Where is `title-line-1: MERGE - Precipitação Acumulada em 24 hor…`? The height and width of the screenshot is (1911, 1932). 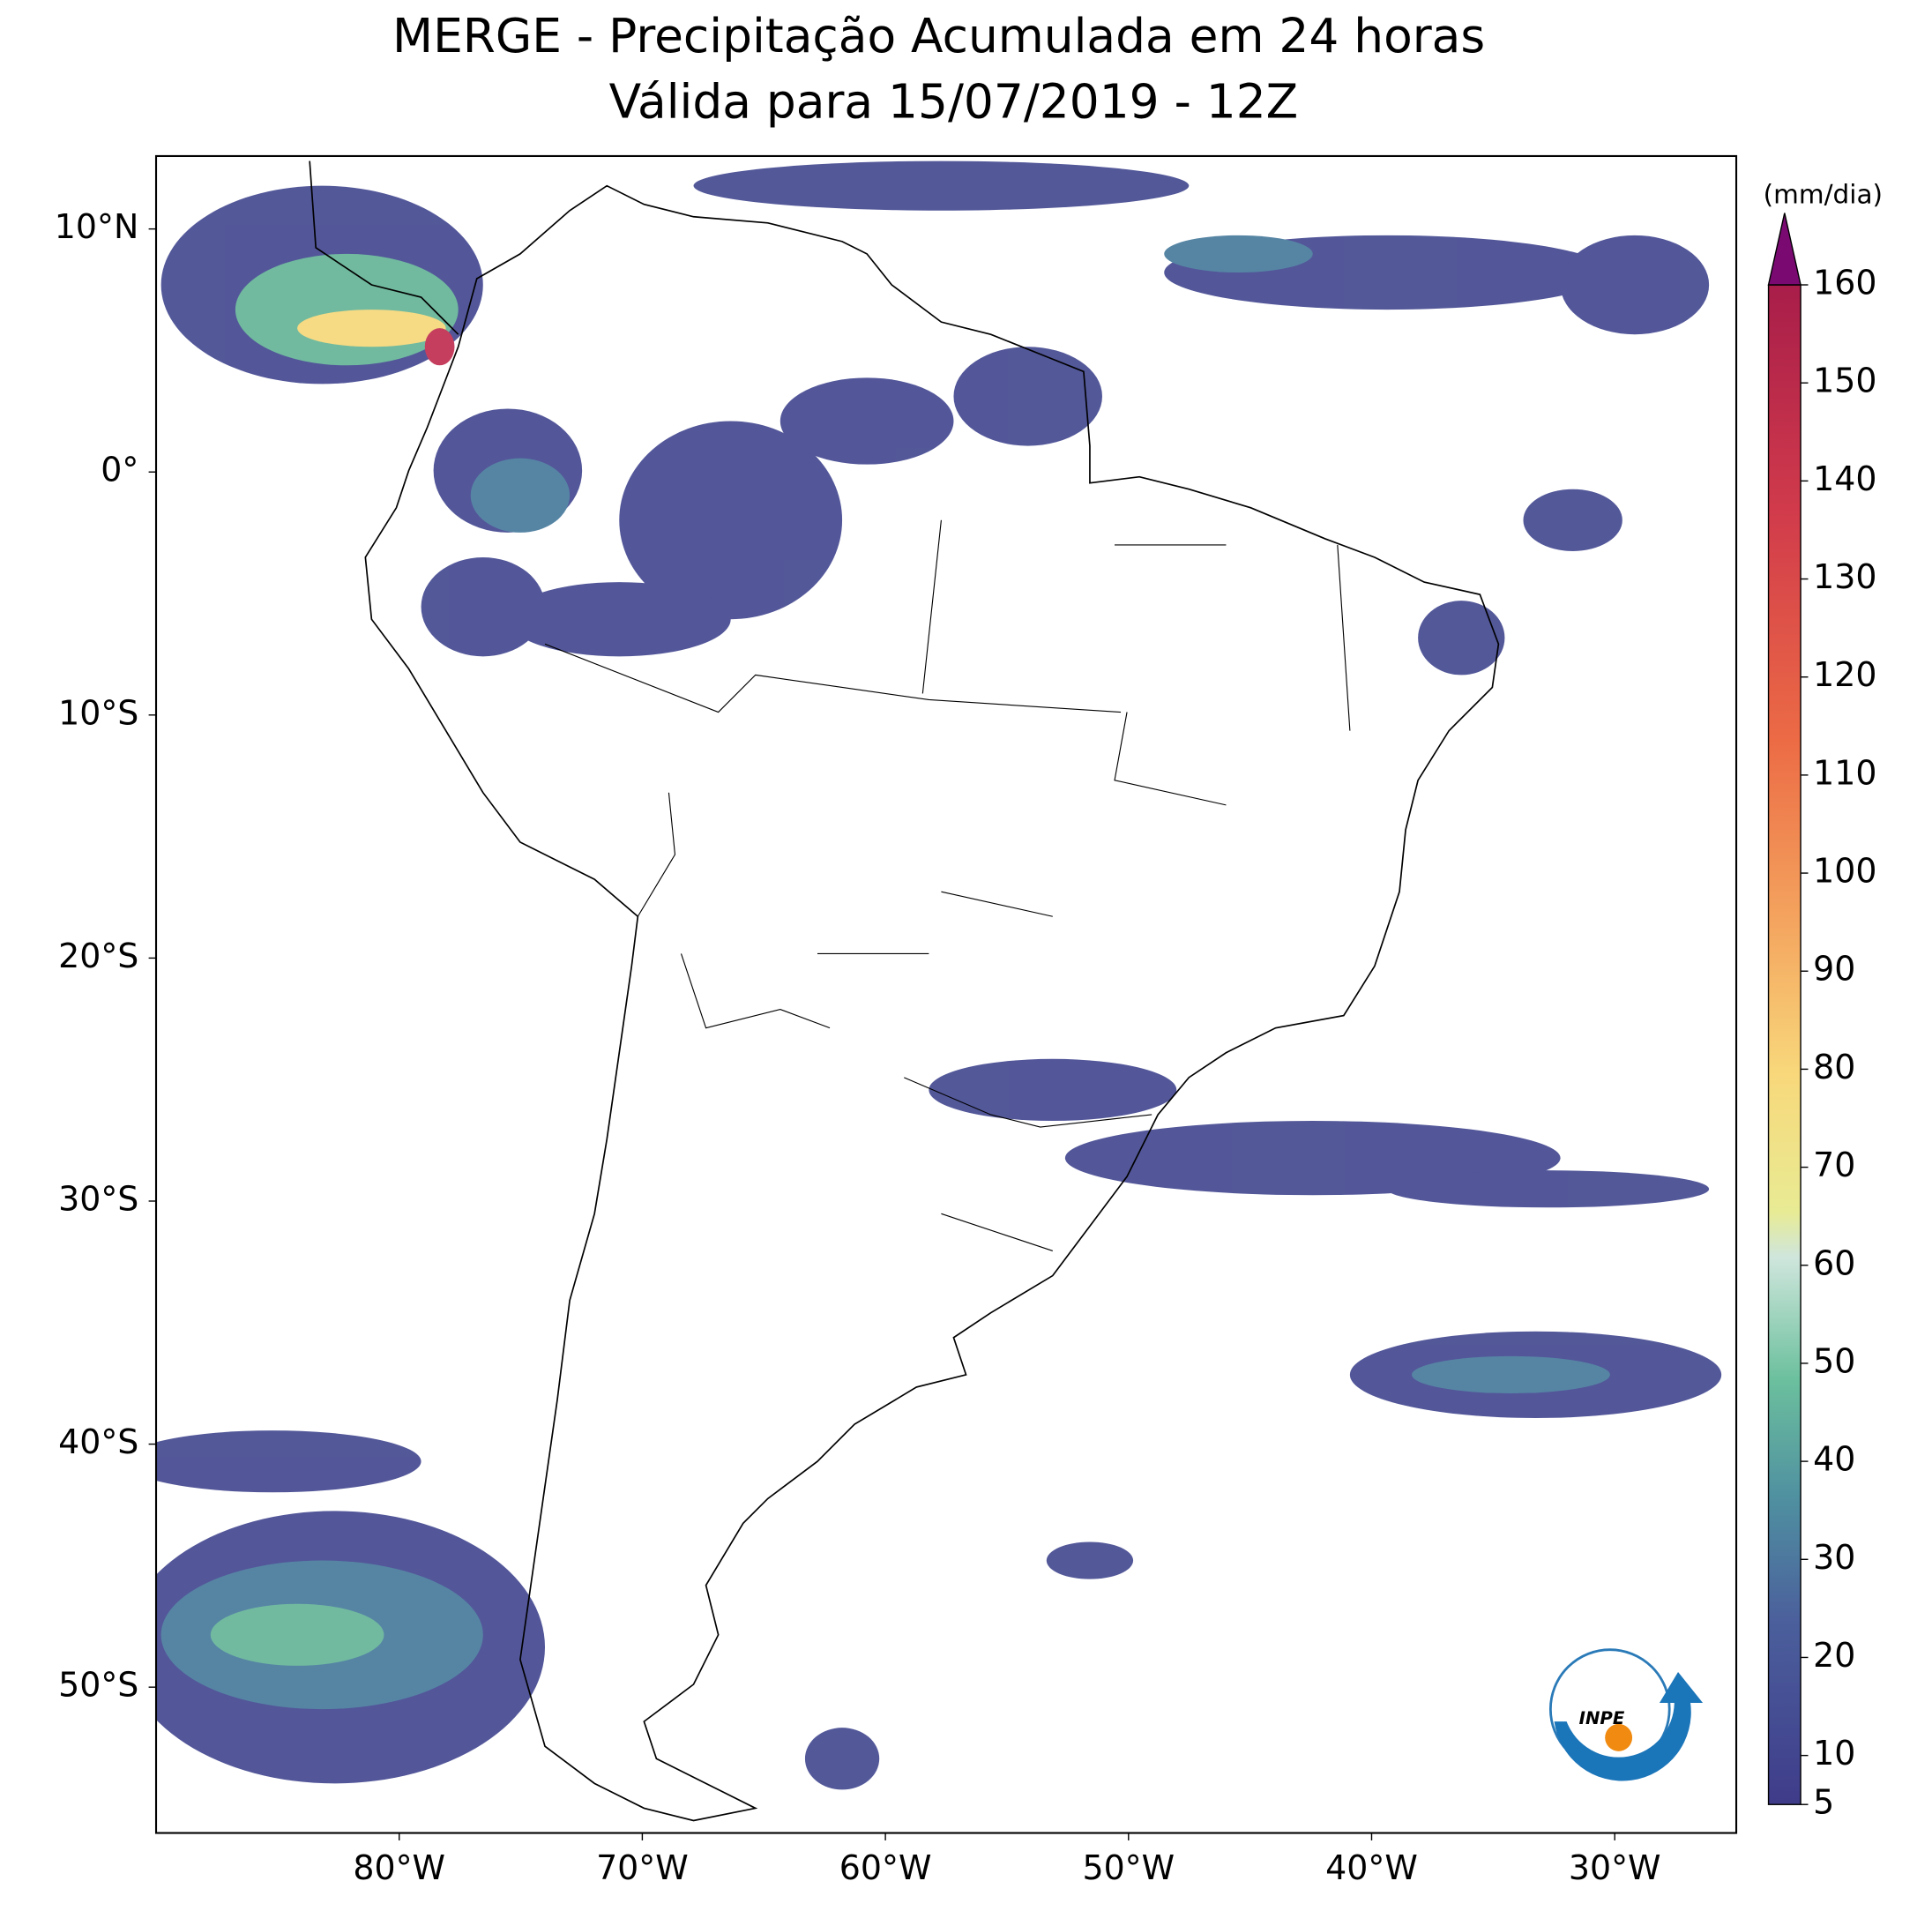
title-line-1: MERGE - Precipitação Acumulada em 24 hor… is located at coordinates (939, 35).